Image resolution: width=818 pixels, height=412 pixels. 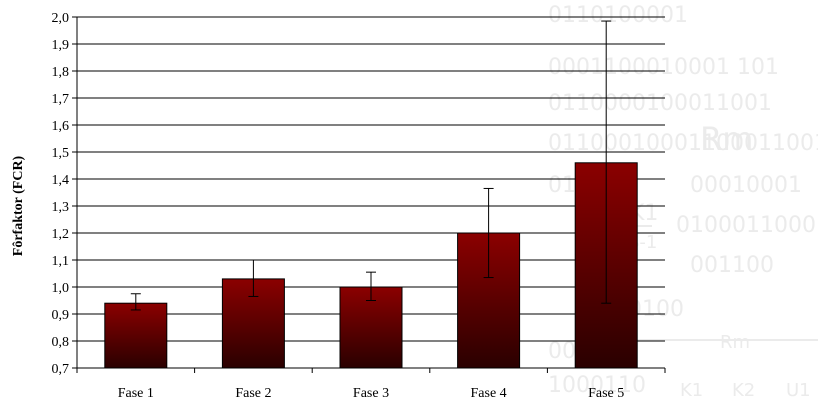 What do you see at coordinates (61, 315) in the screenshot?
I see `y-tick-label: 0,9` at bounding box center [61, 315].